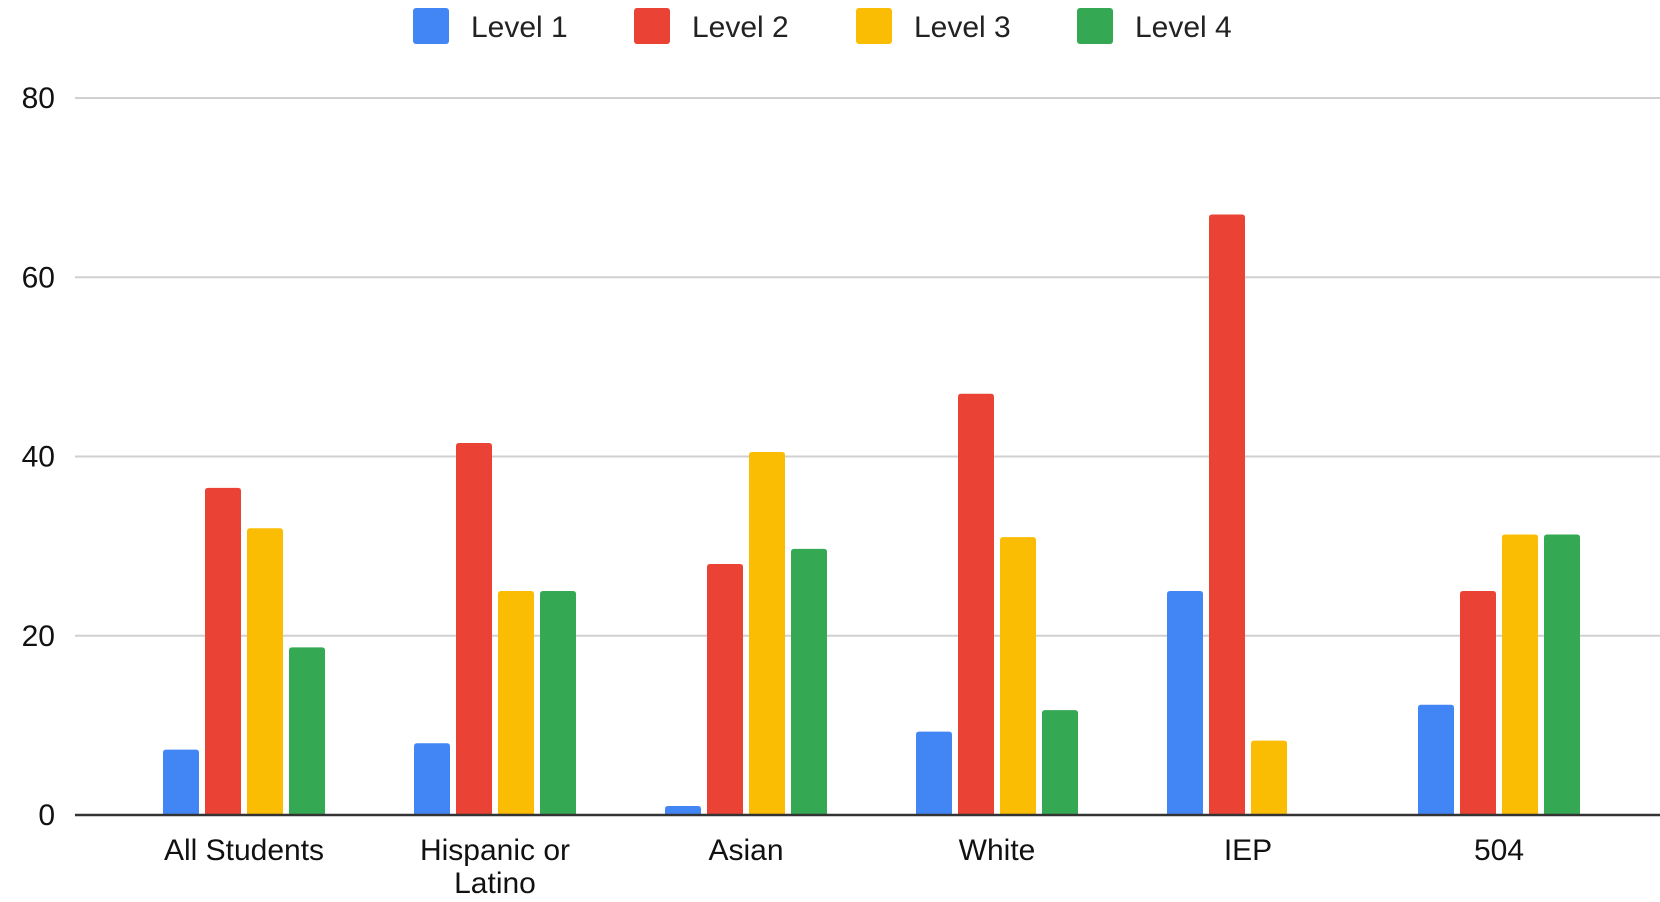 The image size is (1660, 902). What do you see at coordinates (38, 98) in the screenshot?
I see `y-tick-label: 80` at bounding box center [38, 98].